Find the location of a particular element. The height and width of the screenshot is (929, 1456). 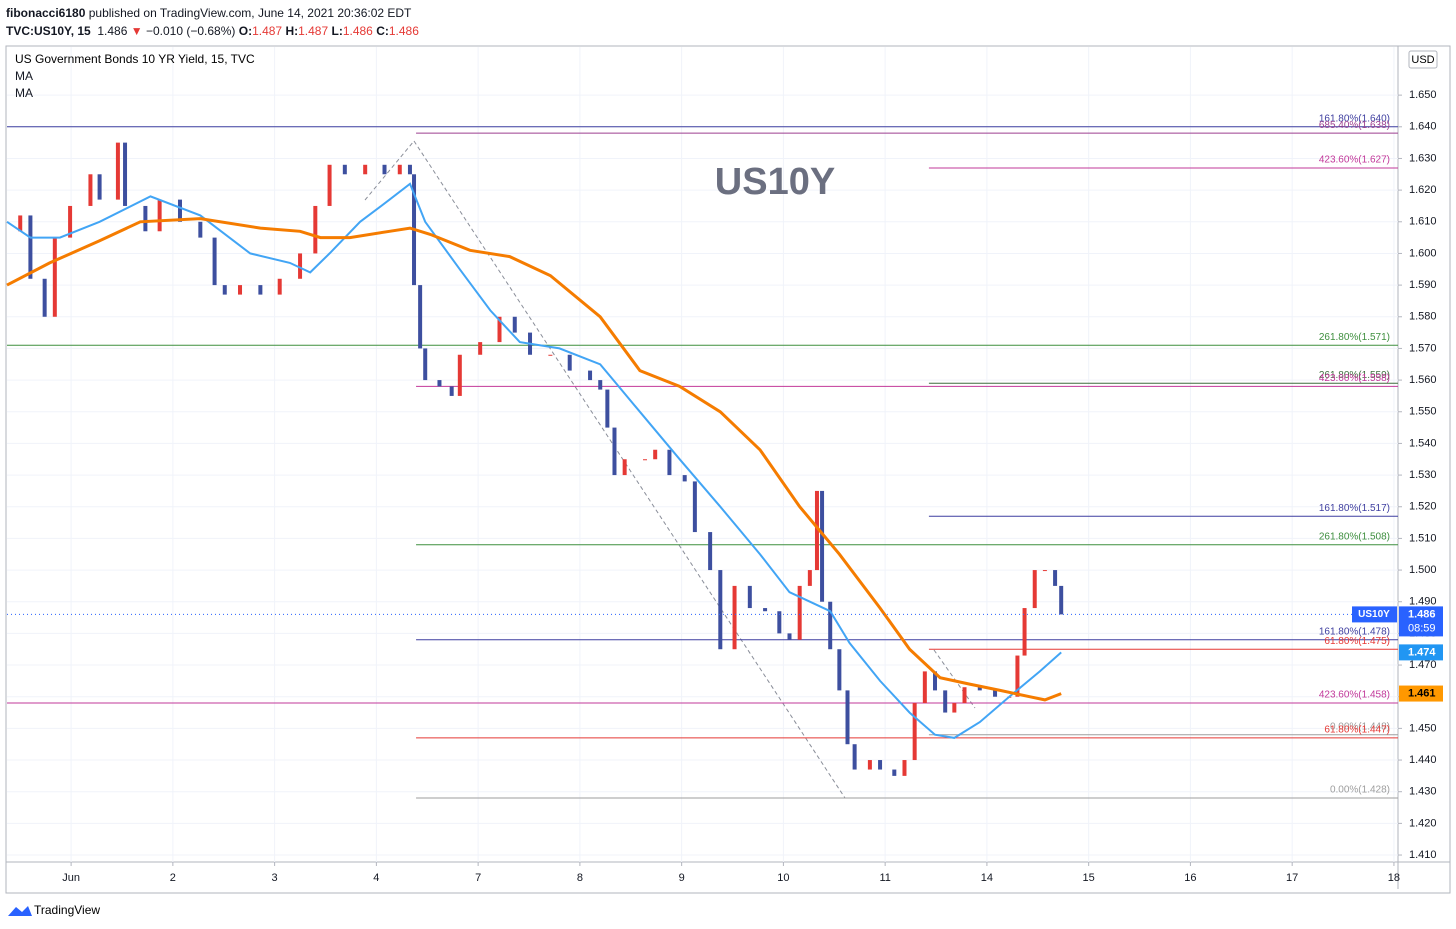

level-label: 423.60%(1.458) is located at coordinates (1354, 695).